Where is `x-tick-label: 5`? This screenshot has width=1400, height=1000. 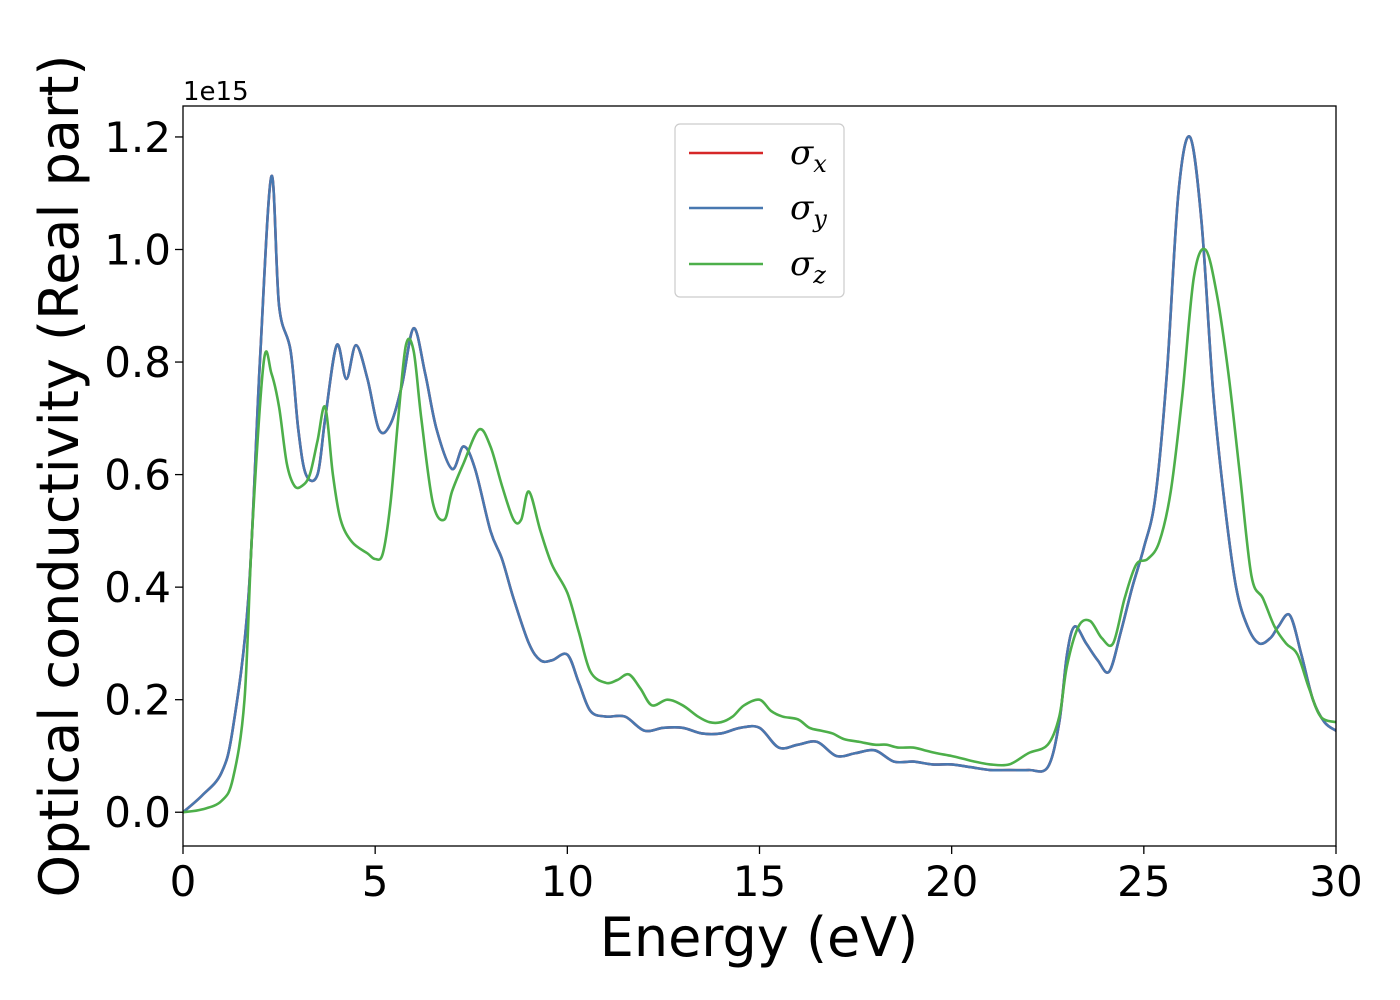 x-tick-label: 5 is located at coordinates (375, 881).